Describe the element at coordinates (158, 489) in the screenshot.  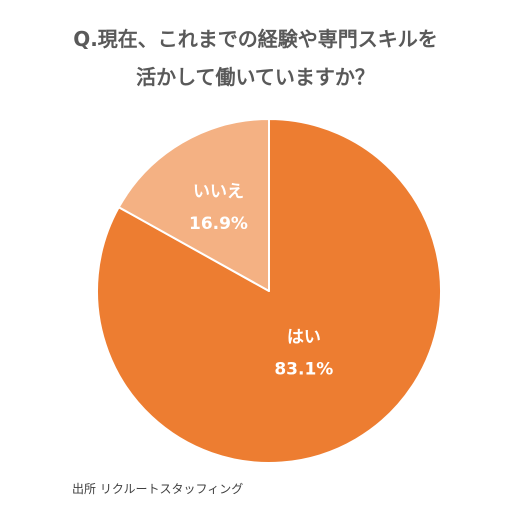
I see `source-note: 出所 リクルートスタッフィング` at that location.